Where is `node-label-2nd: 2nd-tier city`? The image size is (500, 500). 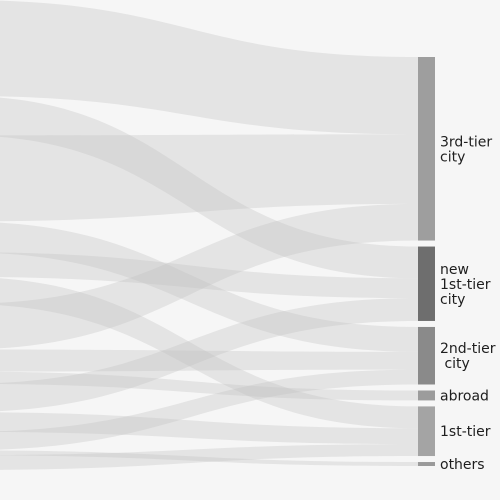
node-label-2nd: 2nd-tier city is located at coordinates (468, 356).